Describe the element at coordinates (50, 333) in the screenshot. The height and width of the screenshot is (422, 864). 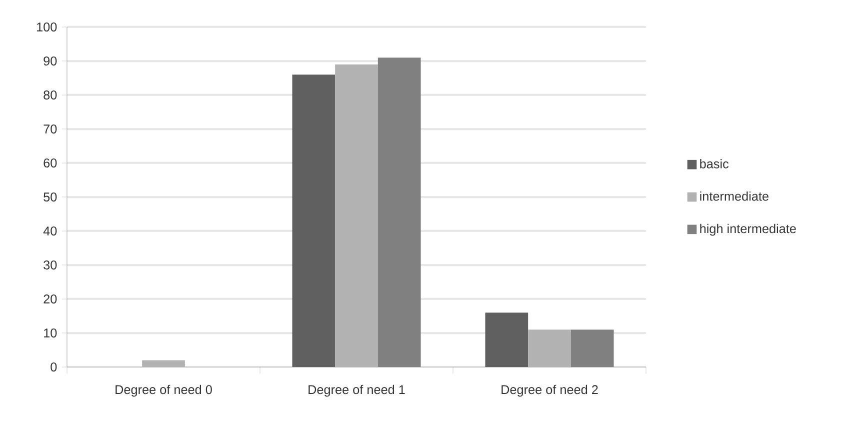
I see `y-tick-label: 10` at that location.